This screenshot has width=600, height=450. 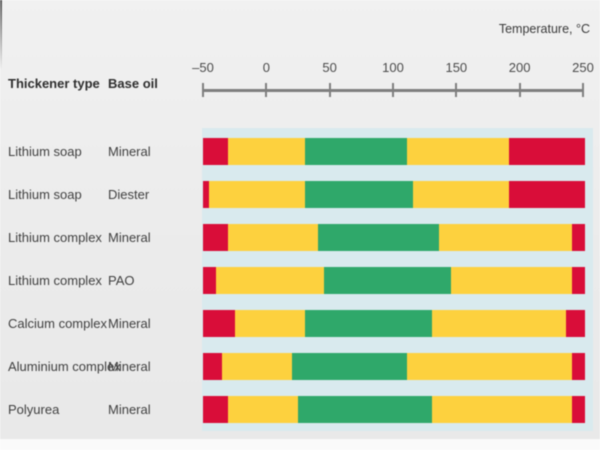 What do you see at coordinates (133, 83) in the screenshot?
I see `column-header-base-oil: Base oil` at bounding box center [133, 83].